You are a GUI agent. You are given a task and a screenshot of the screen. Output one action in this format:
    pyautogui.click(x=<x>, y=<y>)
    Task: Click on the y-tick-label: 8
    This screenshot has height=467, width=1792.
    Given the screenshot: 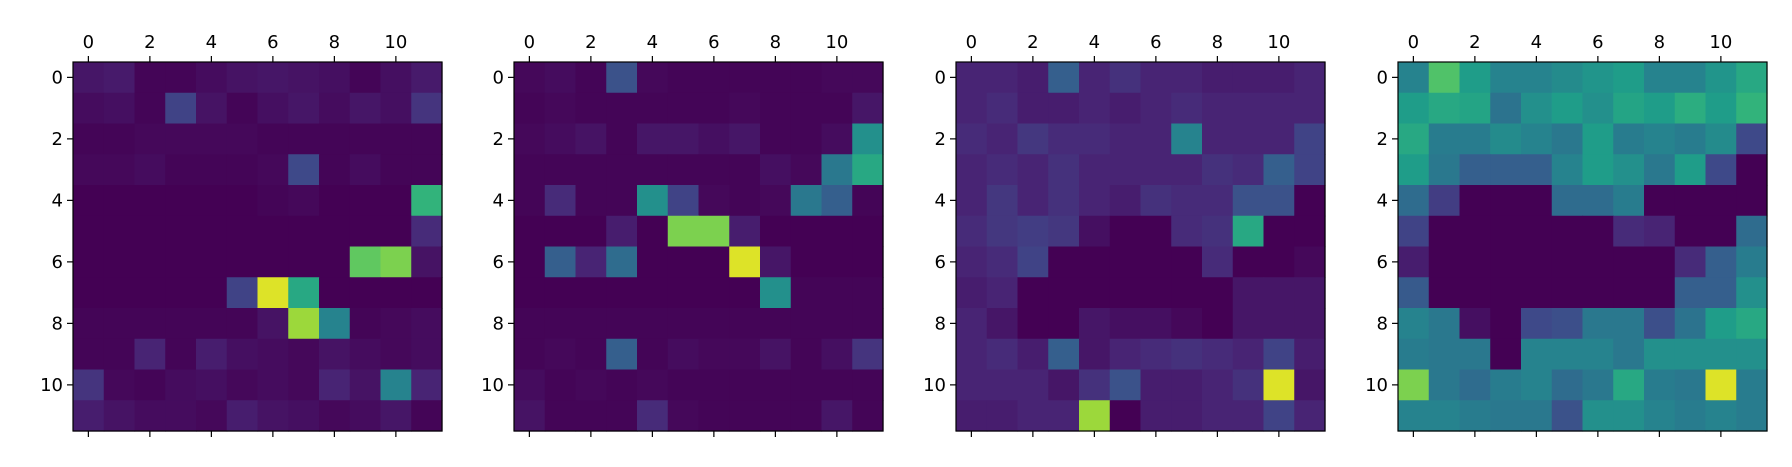 What is the action you would take?
    pyautogui.click(x=940, y=323)
    